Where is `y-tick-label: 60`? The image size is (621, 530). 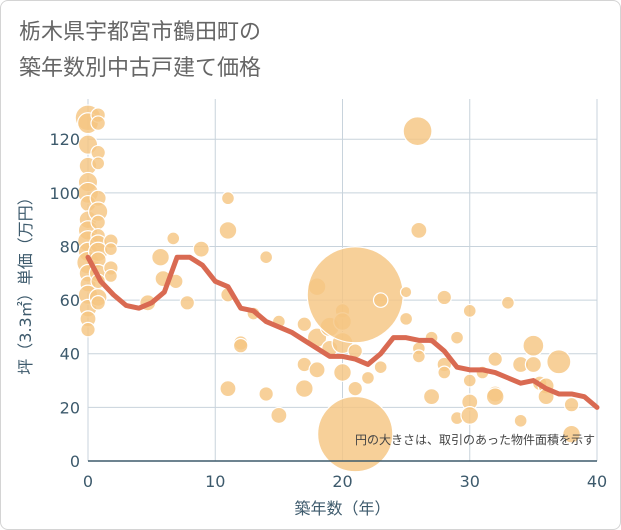 y-tick-label: 60 is located at coordinates (70, 300).